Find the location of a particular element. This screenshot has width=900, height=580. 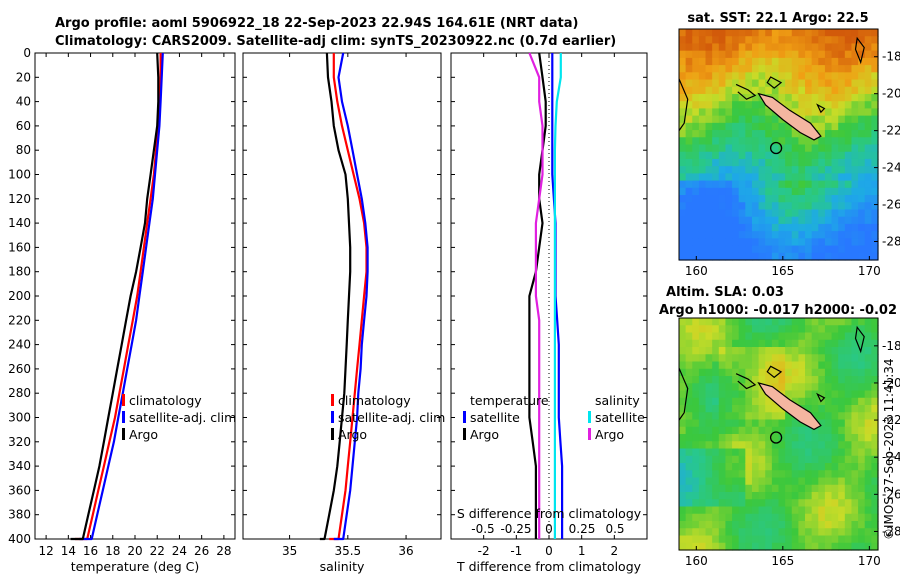

temperature-xtick-label: 18 is located at coordinates (112, 551).